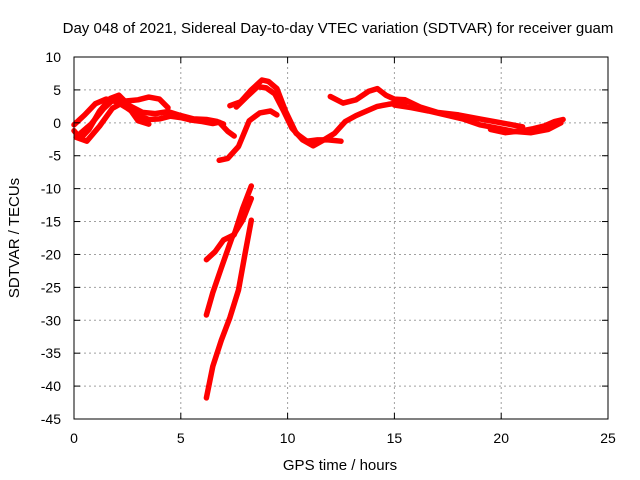 The image size is (640, 480). What do you see at coordinates (51, 320) in the screenshot?
I see `y-tick-label: -30` at bounding box center [51, 320].